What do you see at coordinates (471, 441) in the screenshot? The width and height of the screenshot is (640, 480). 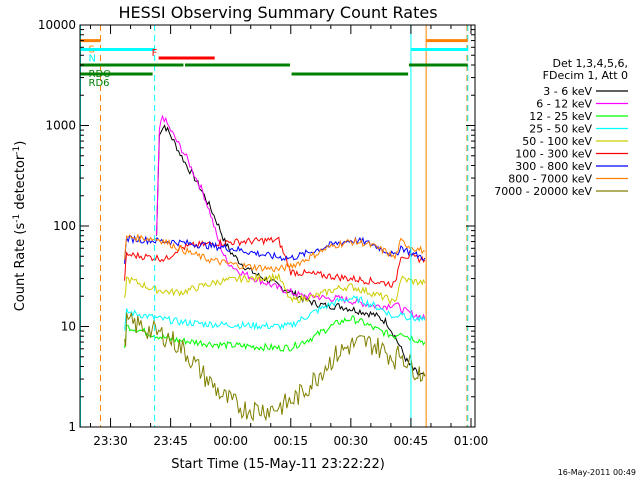 I see `x-tick-label: 01:00` at bounding box center [471, 441].